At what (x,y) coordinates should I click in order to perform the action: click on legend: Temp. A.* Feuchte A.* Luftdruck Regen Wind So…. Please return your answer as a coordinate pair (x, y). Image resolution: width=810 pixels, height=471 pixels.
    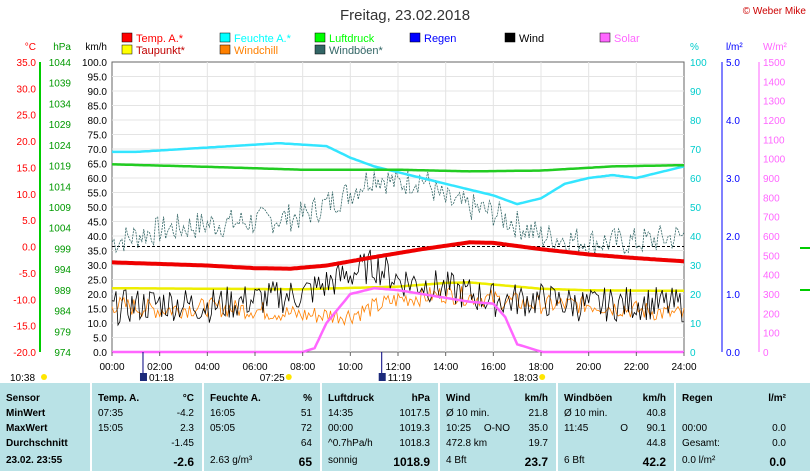
    Looking at the image, I should click on (380, 44).